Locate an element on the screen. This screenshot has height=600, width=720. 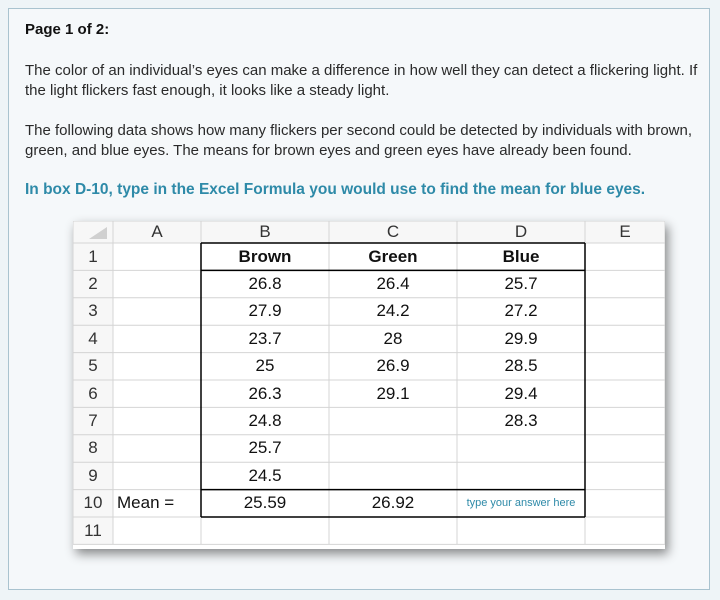
row-header-2: 2 is located at coordinates (93, 284).